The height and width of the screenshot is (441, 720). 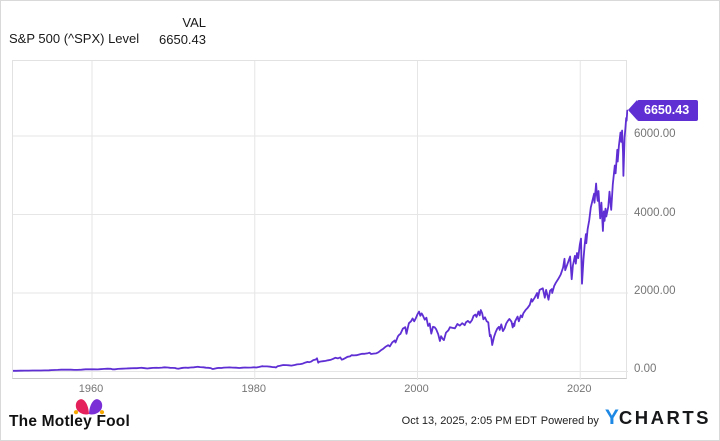 I want to click on value-callout: 6650.43, so click(x=663, y=110).